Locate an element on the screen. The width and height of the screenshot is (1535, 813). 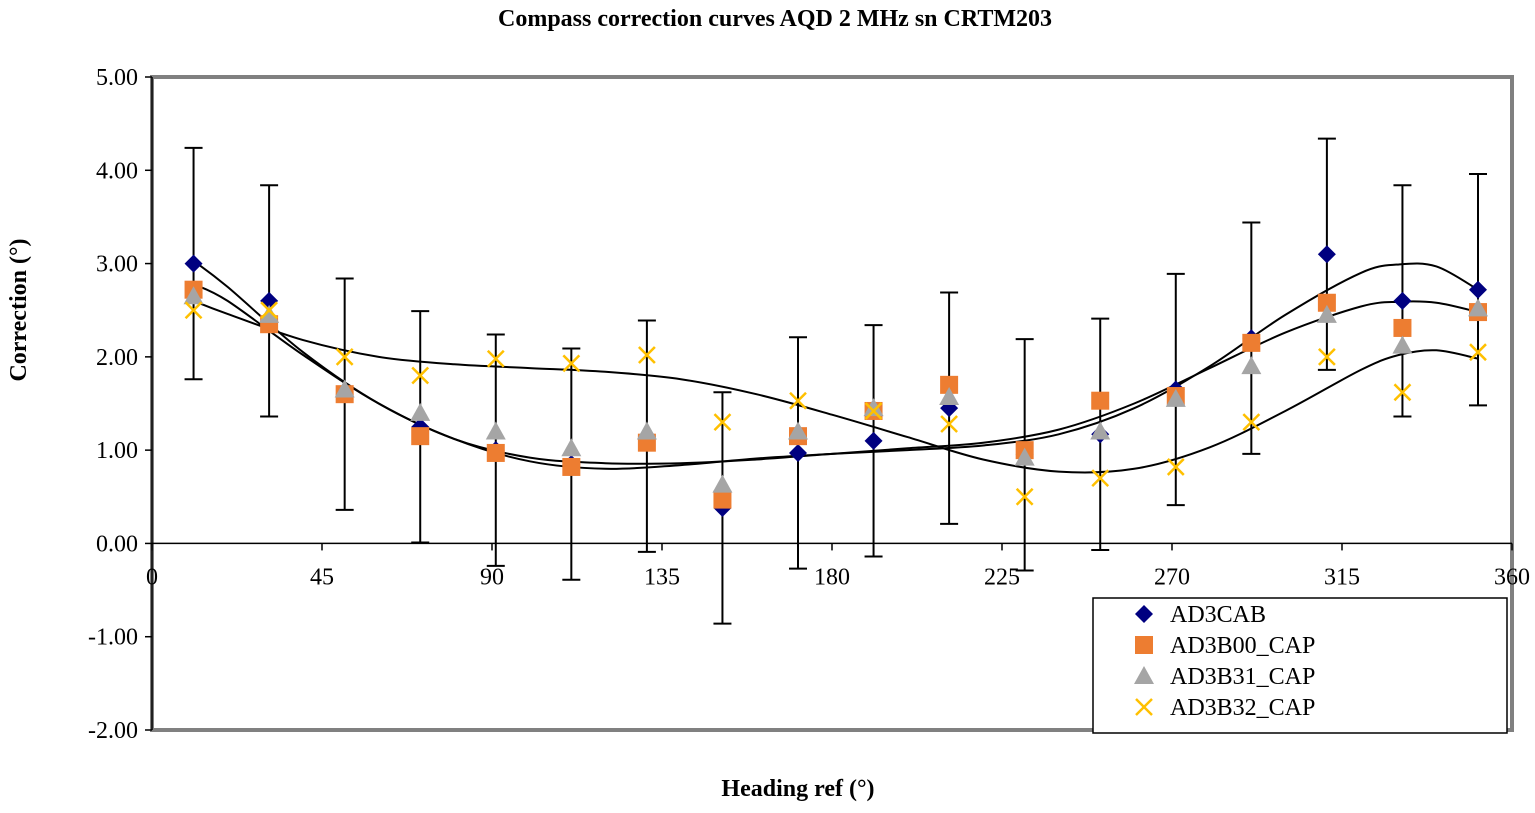
legend-label: AD3CAB is located at coordinates (1218, 615).